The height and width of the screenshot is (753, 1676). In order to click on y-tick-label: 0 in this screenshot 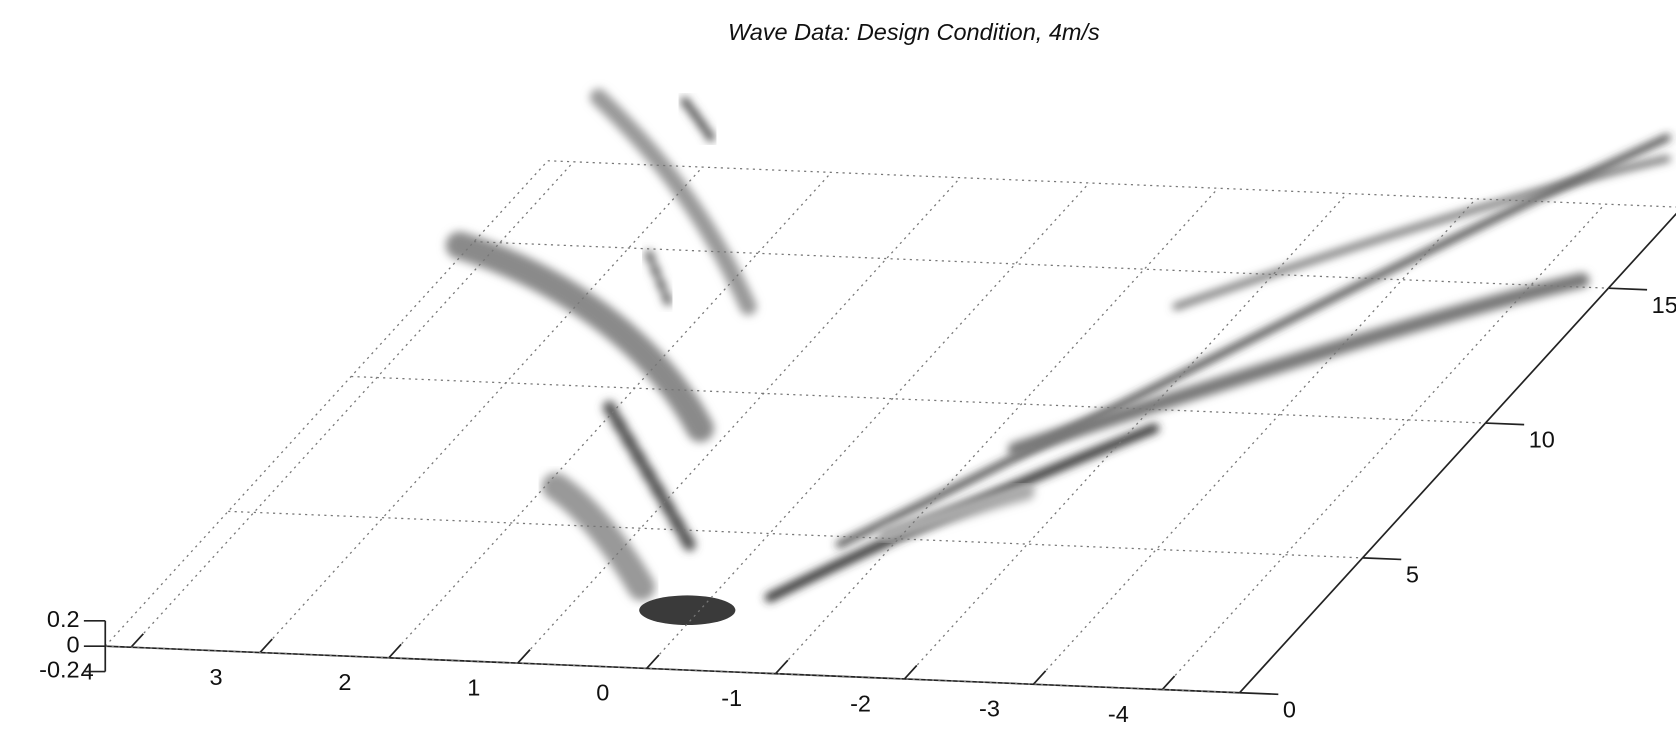, I will do `click(1289, 710)`.